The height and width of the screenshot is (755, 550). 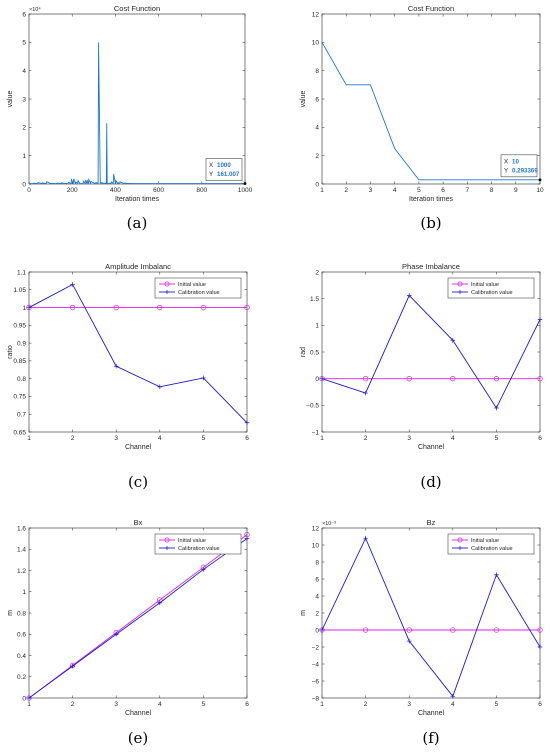 I want to click on datatip-x-label: X, so click(x=211, y=165).